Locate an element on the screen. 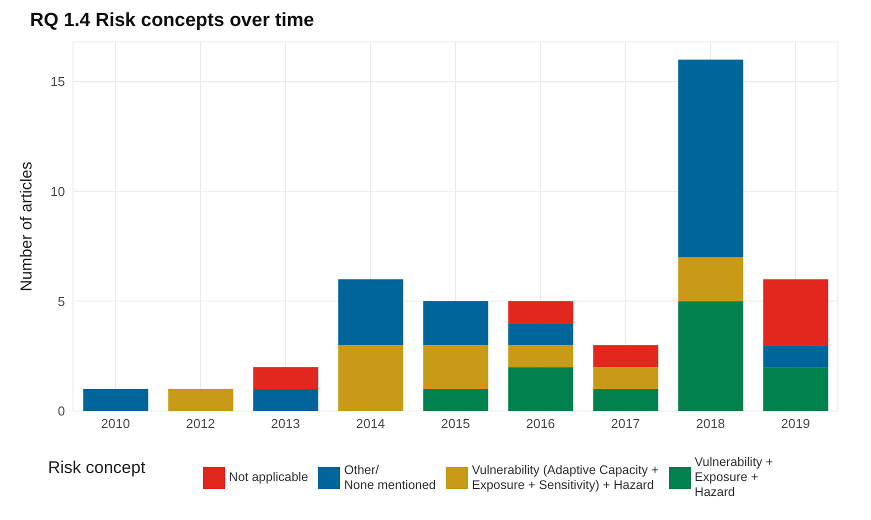 This screenshot has width=871, height=520. x-tick-label: 2012 is located at coordinates (200, 424).